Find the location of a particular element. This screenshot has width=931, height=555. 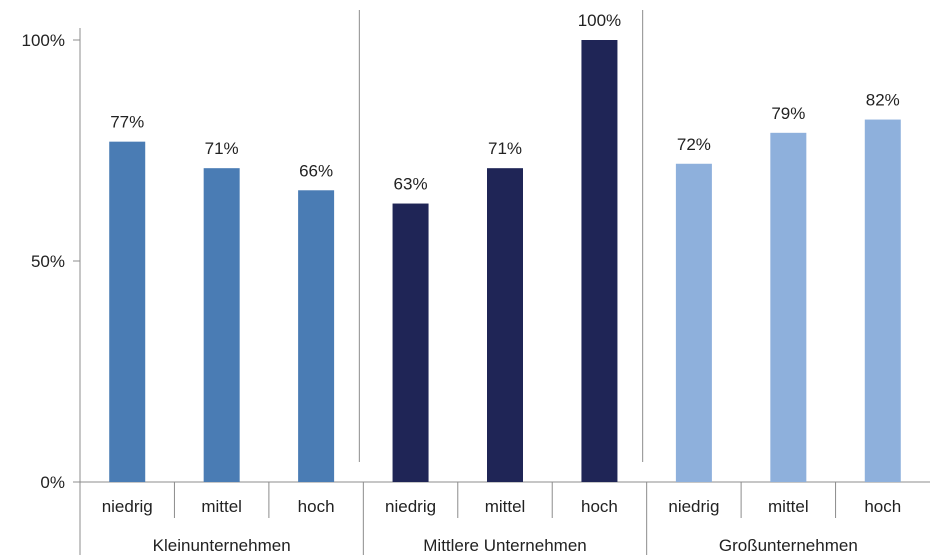

bar-value-label: 63% is located at coordinates (411, 184).